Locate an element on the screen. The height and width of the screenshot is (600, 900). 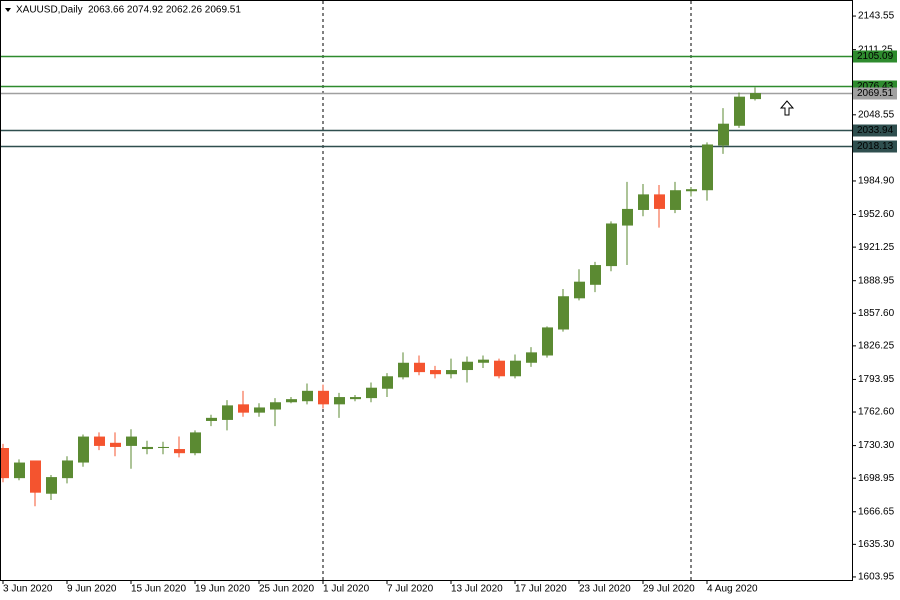
y-tick-label: 1635.30 is located at coordinates (876, 544).